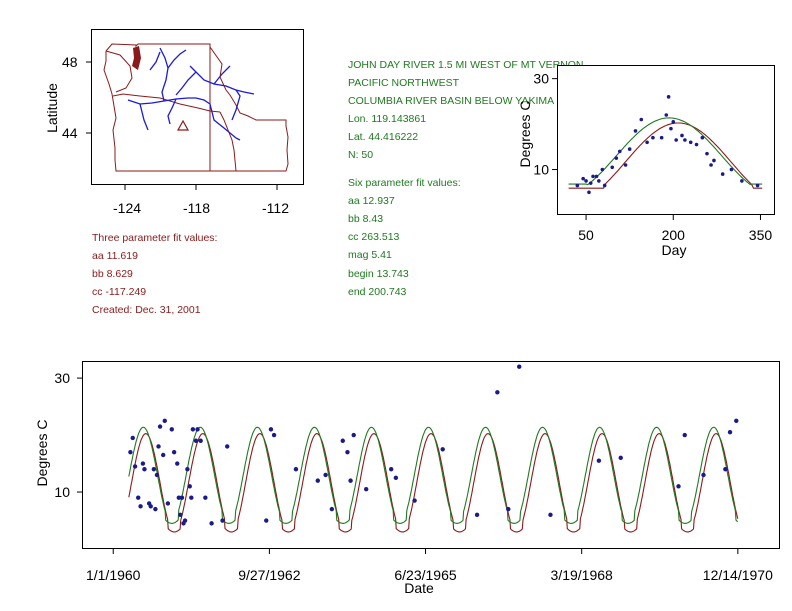 This screenshot has width=792, height=611. What do you see at coordinates (665, 151) in the screenshot?
I see `seasonal-fit-line` at bounding box center [665, 151].